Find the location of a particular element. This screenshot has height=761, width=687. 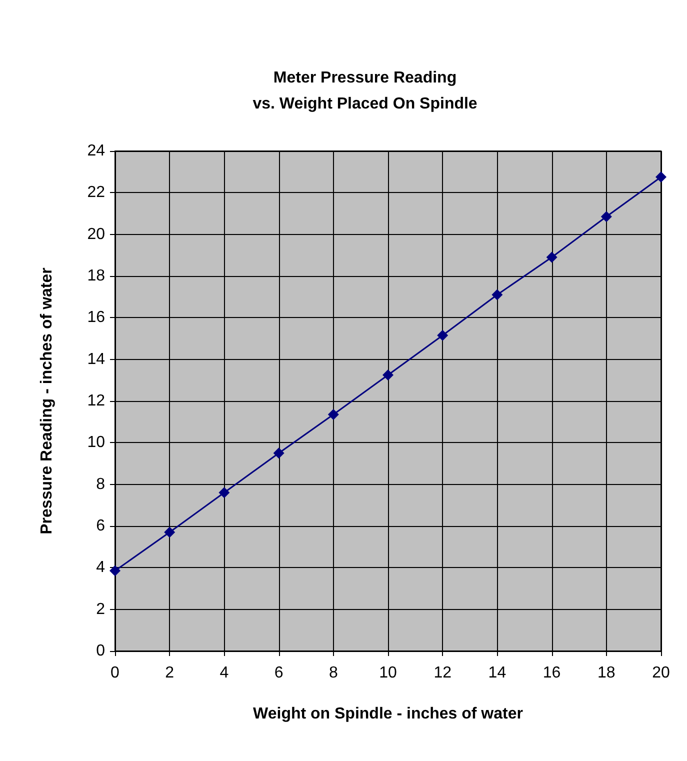

x-tick-label: 20 is located at coordinates (661, 673).